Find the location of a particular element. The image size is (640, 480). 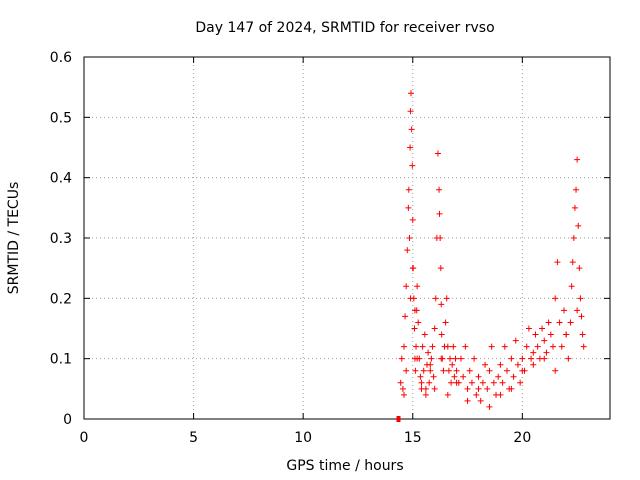

x-tick-label: 5 is located at coordinates (193, 438).